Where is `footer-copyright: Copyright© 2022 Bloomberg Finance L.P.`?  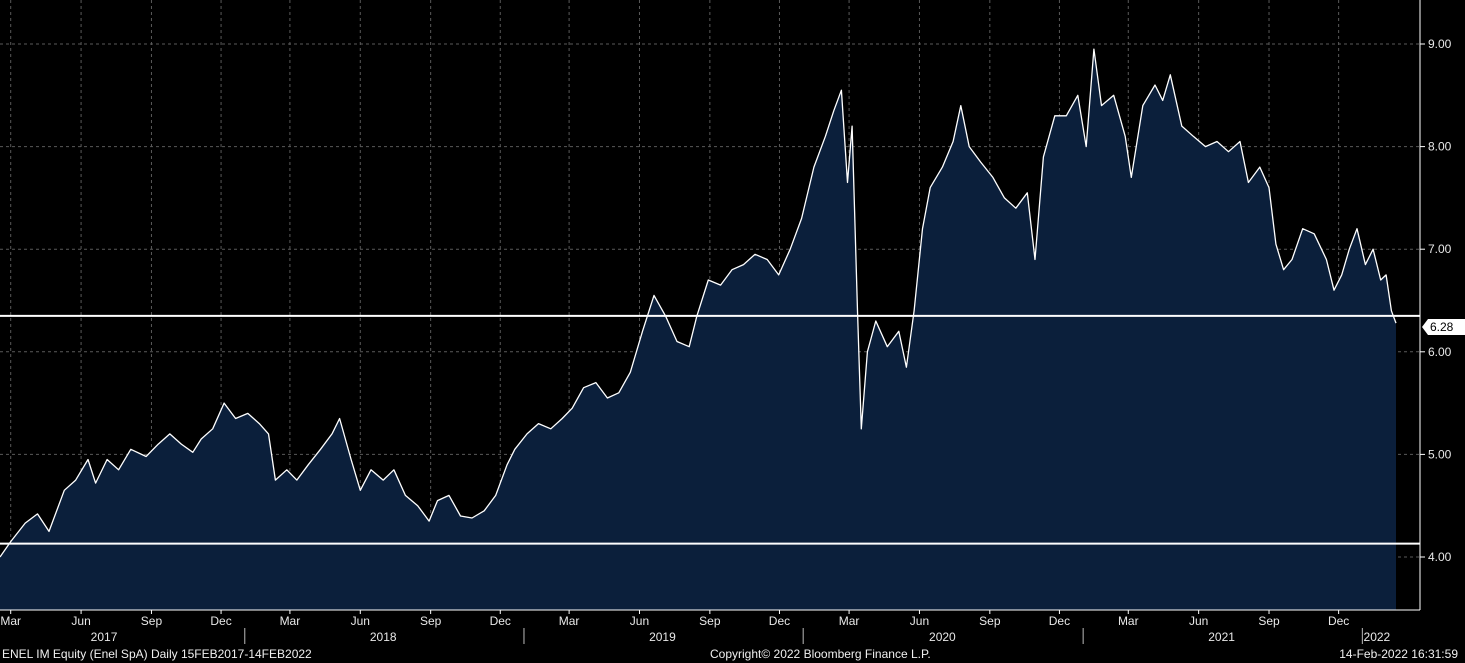 footer-copyright: Copyright© 2022 Bloomberg Finance L.P. is located at coordinates (820, 654).